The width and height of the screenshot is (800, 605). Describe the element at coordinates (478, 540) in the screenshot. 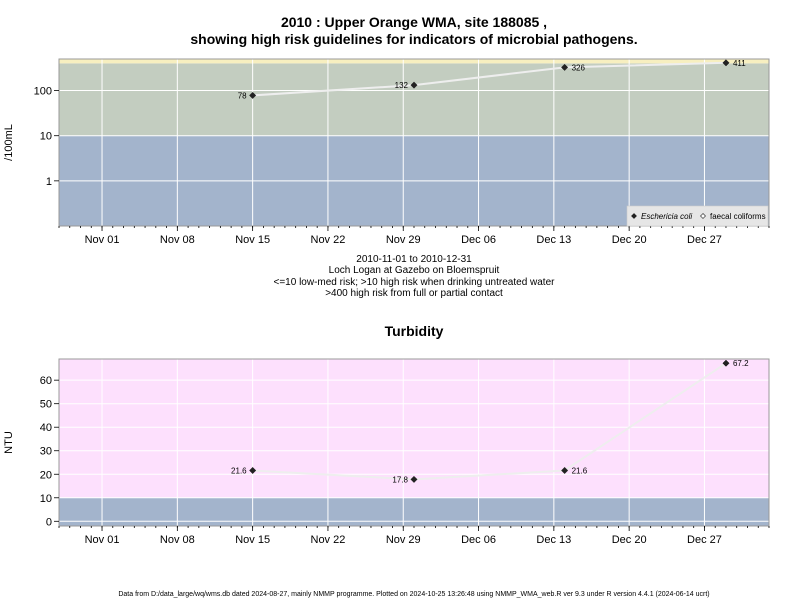

I see `chart2-x-tick-label-5: Dec 06` at that location.